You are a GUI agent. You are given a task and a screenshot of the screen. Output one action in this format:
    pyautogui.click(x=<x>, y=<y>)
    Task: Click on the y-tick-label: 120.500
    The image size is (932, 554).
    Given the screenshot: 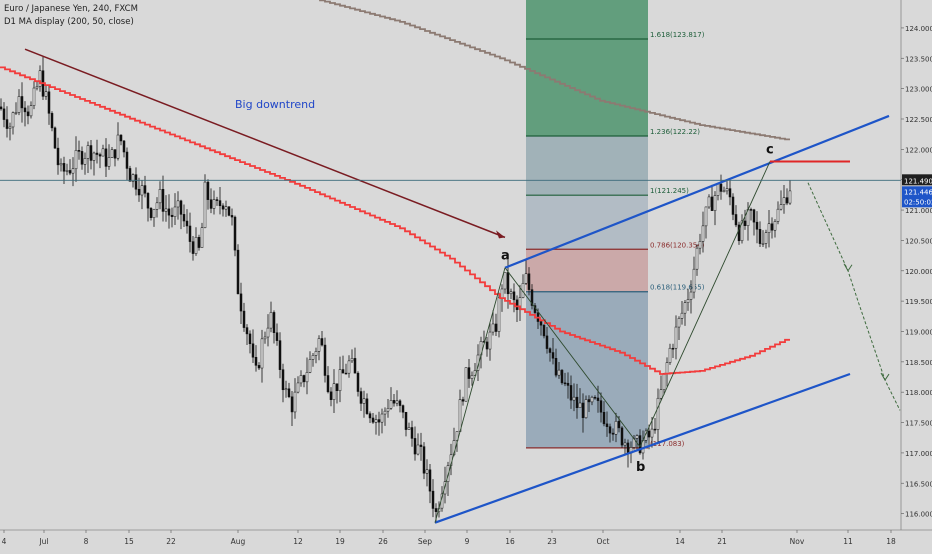 What is the action you would take?
    pyautogui.click(x=918, y=241)
    